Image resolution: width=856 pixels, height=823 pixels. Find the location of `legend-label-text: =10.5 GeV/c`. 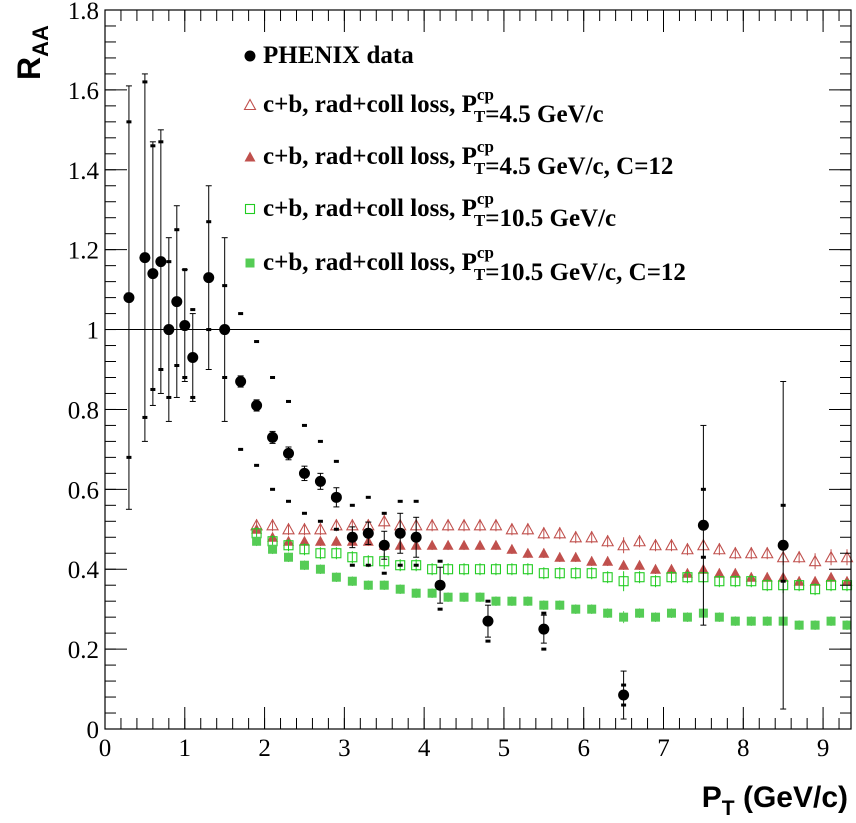

legend-label-text: =10.5 GeV/c is located at coordinates (550, 218).